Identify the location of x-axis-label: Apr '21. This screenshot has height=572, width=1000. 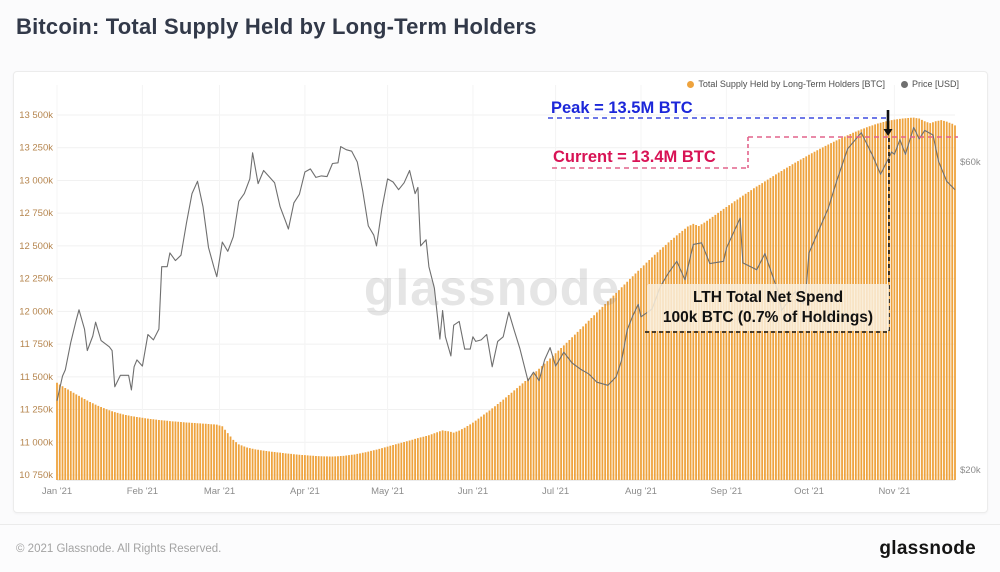
(305, 491).